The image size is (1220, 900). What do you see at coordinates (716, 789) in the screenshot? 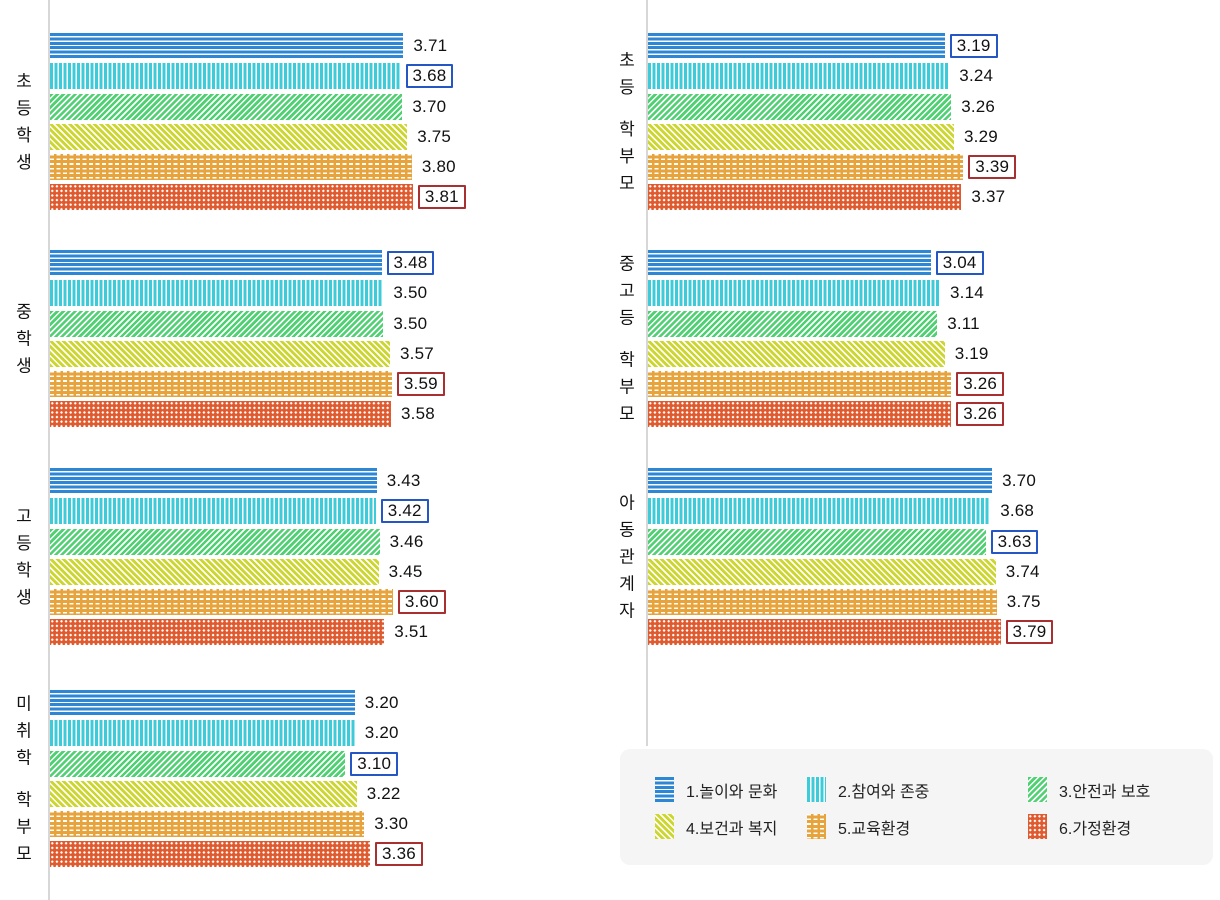
I see `legend-item: 1.놀이와 문화` at bounding box center [716, 789].